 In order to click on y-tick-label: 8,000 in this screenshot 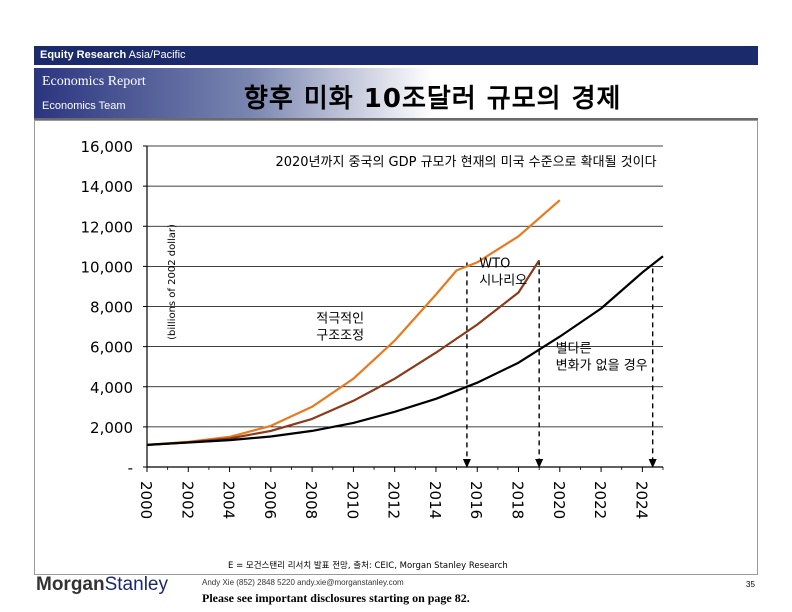, I will do `click(111, 308)`.